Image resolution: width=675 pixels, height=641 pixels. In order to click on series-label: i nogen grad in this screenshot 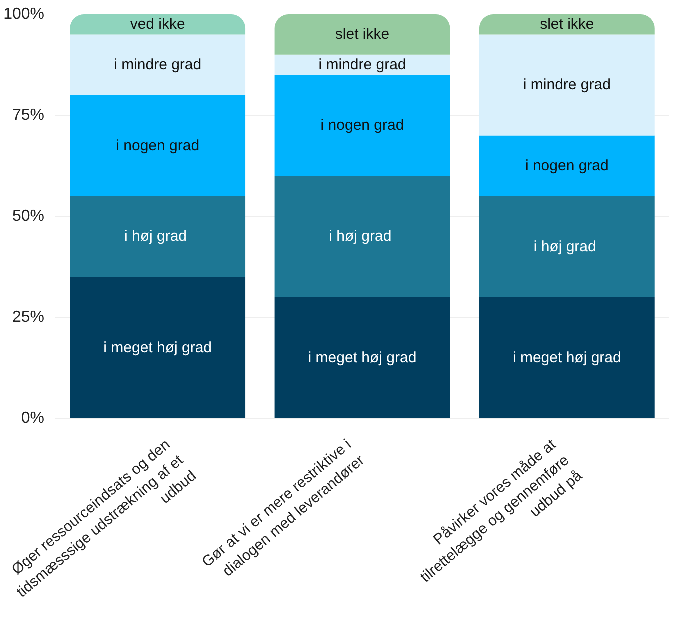, I will do `click(567, 166)`.